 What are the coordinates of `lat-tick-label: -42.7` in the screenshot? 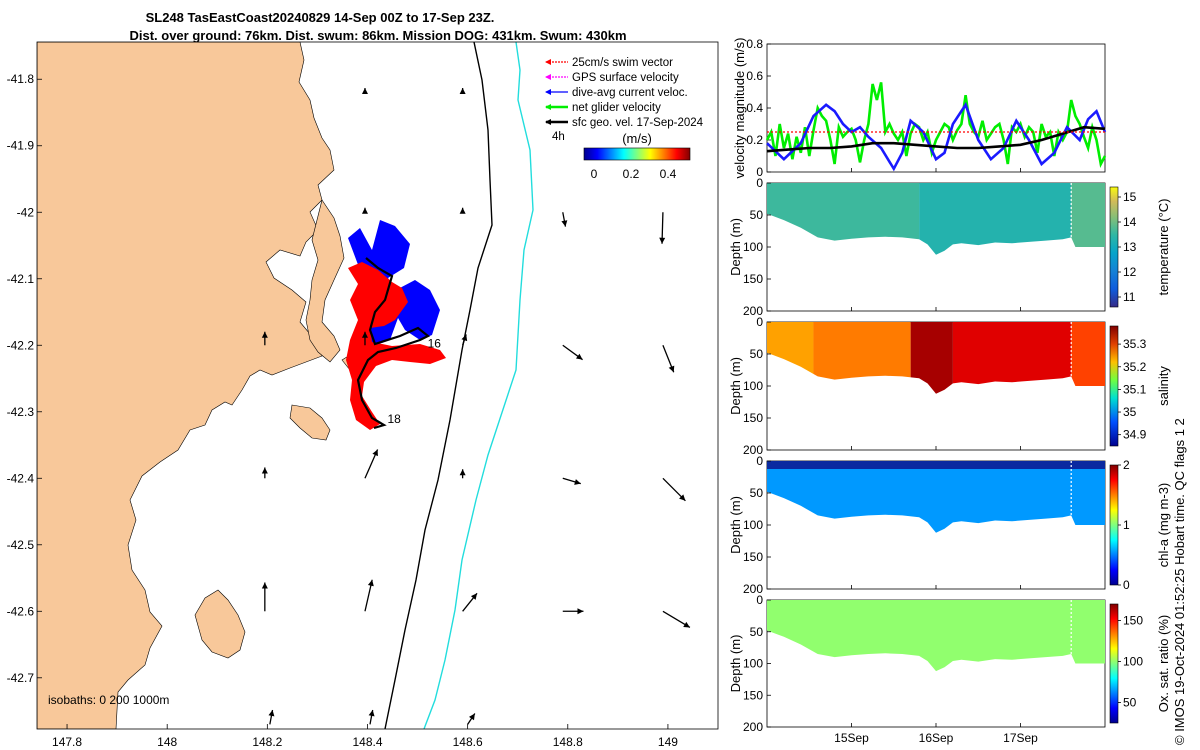 It's located at (21, 678).